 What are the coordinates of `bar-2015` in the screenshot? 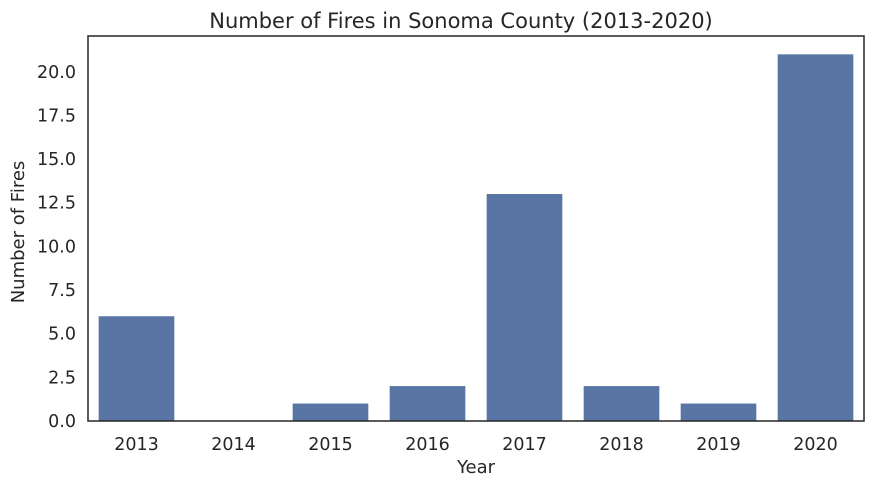 It's located at (330, 412).